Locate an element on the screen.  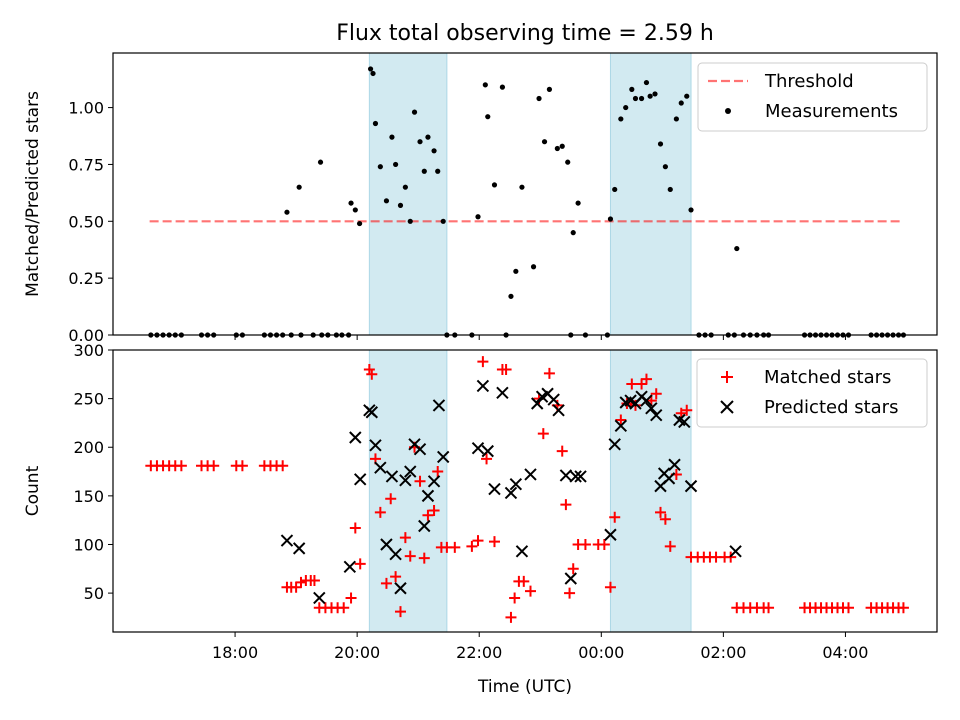
observing-bands is located at coordinates (530, 194).